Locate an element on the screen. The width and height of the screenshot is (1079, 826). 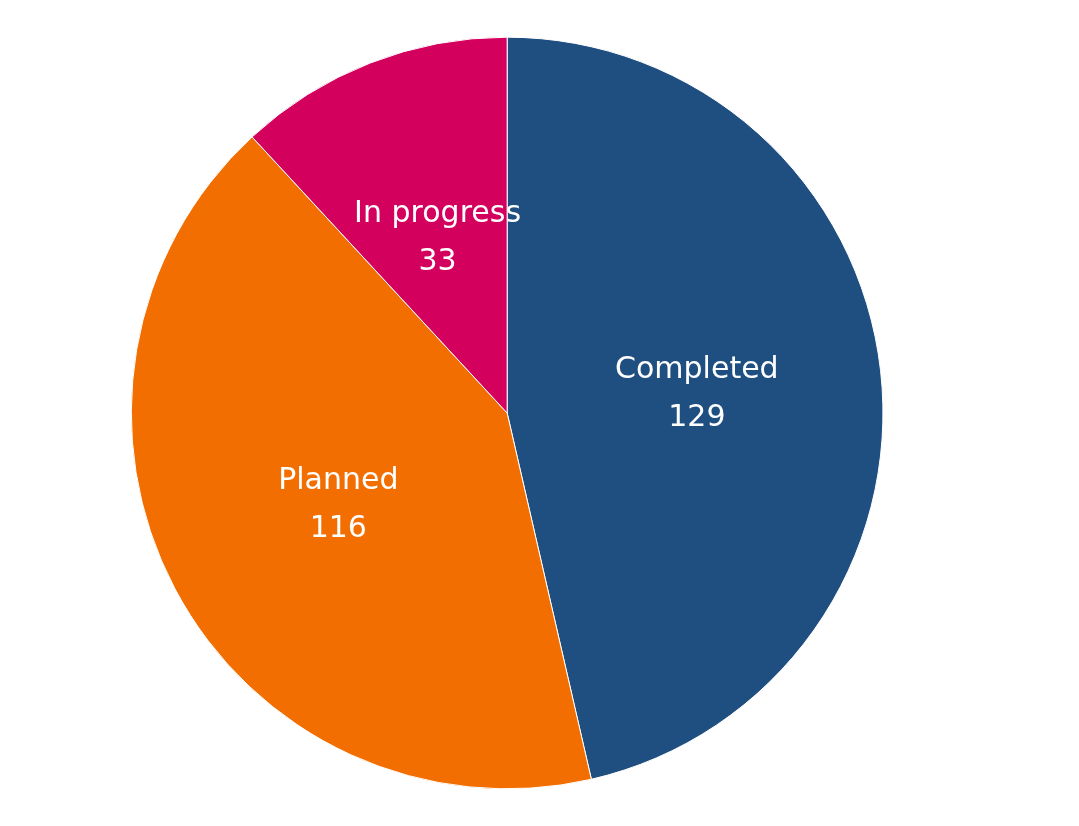
data-label: 33 is located at coordinates (437, 259).